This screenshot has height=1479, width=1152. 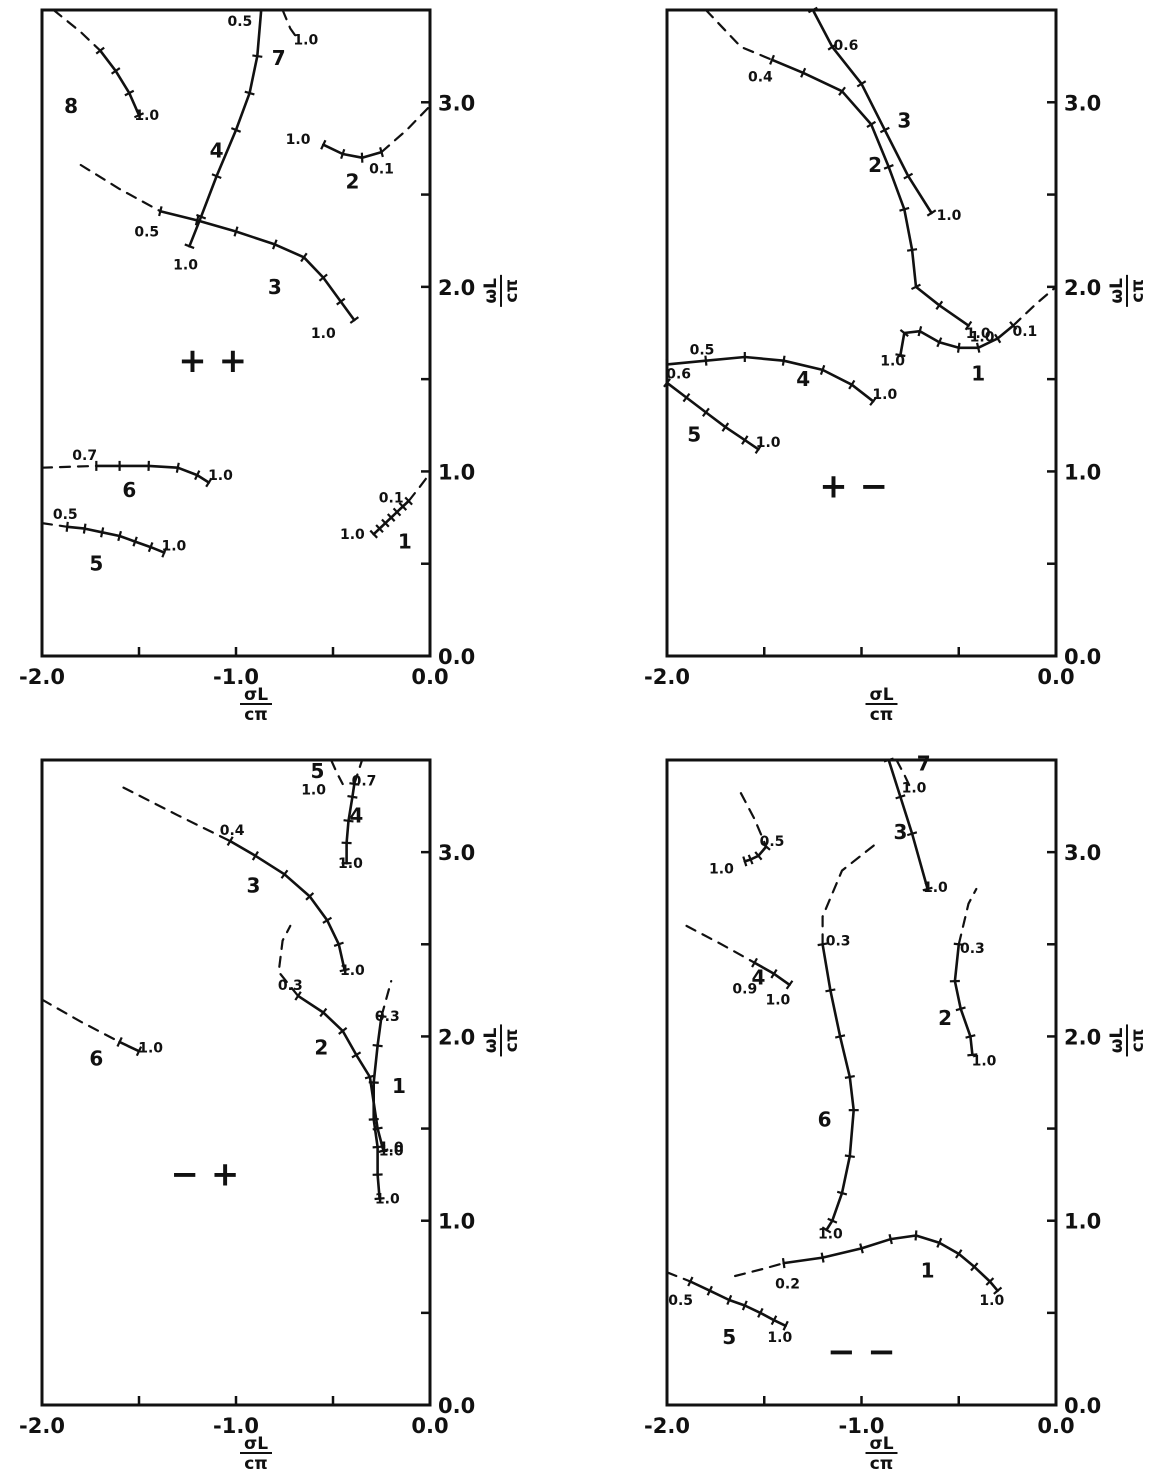 What do you see at coordinates (71, 106) in the screenshot?
I see `series-8-number: 8` at bounding box center [71, 106].